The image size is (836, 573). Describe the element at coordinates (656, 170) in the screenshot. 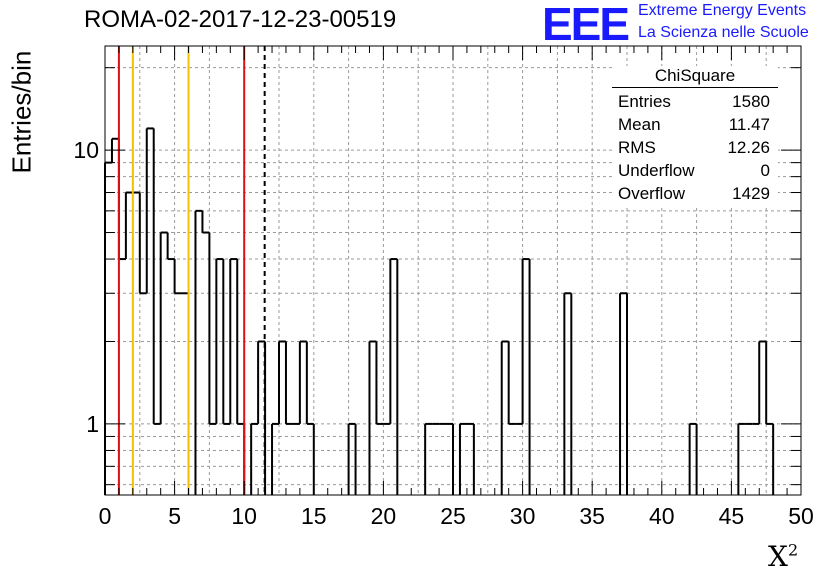

I see `stats-label: Underflow` at that location.